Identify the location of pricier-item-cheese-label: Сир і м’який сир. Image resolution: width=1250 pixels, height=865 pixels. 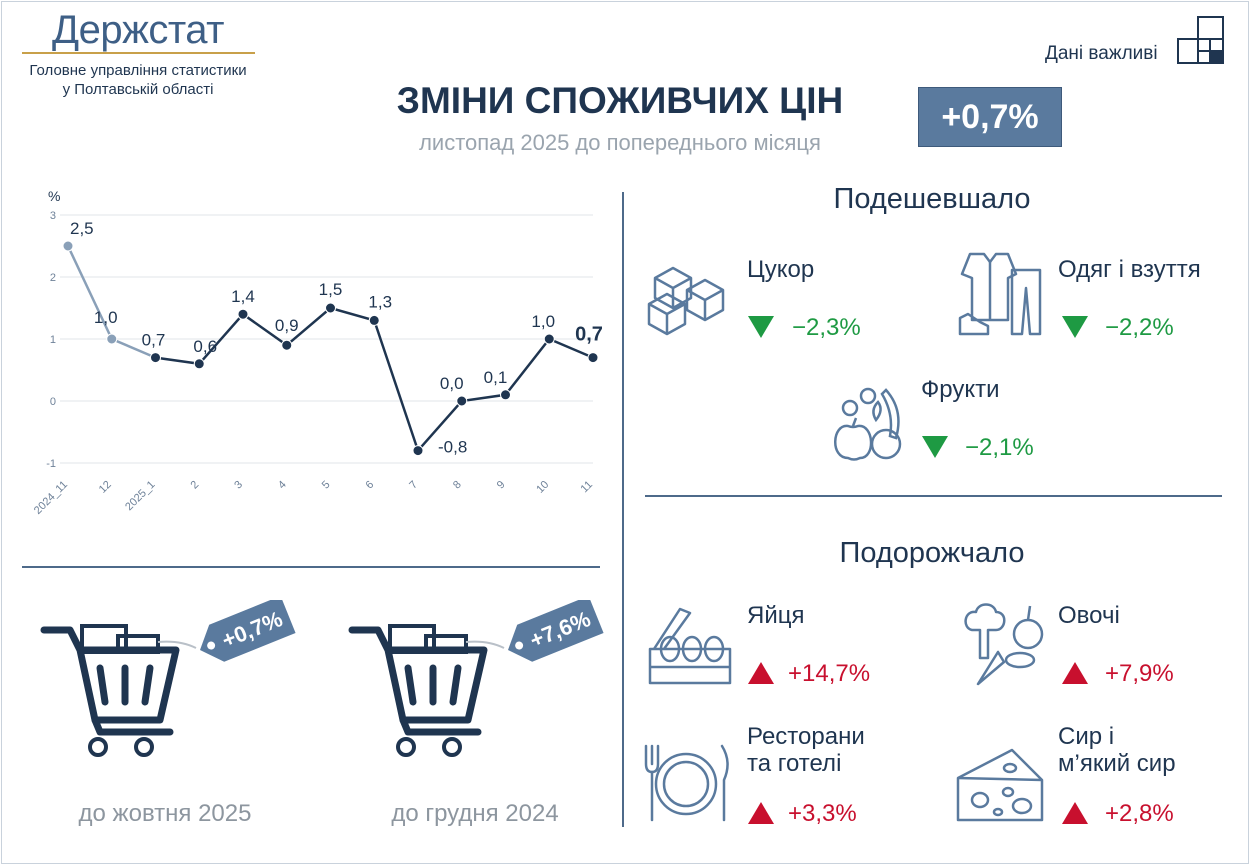
(1117, 750).